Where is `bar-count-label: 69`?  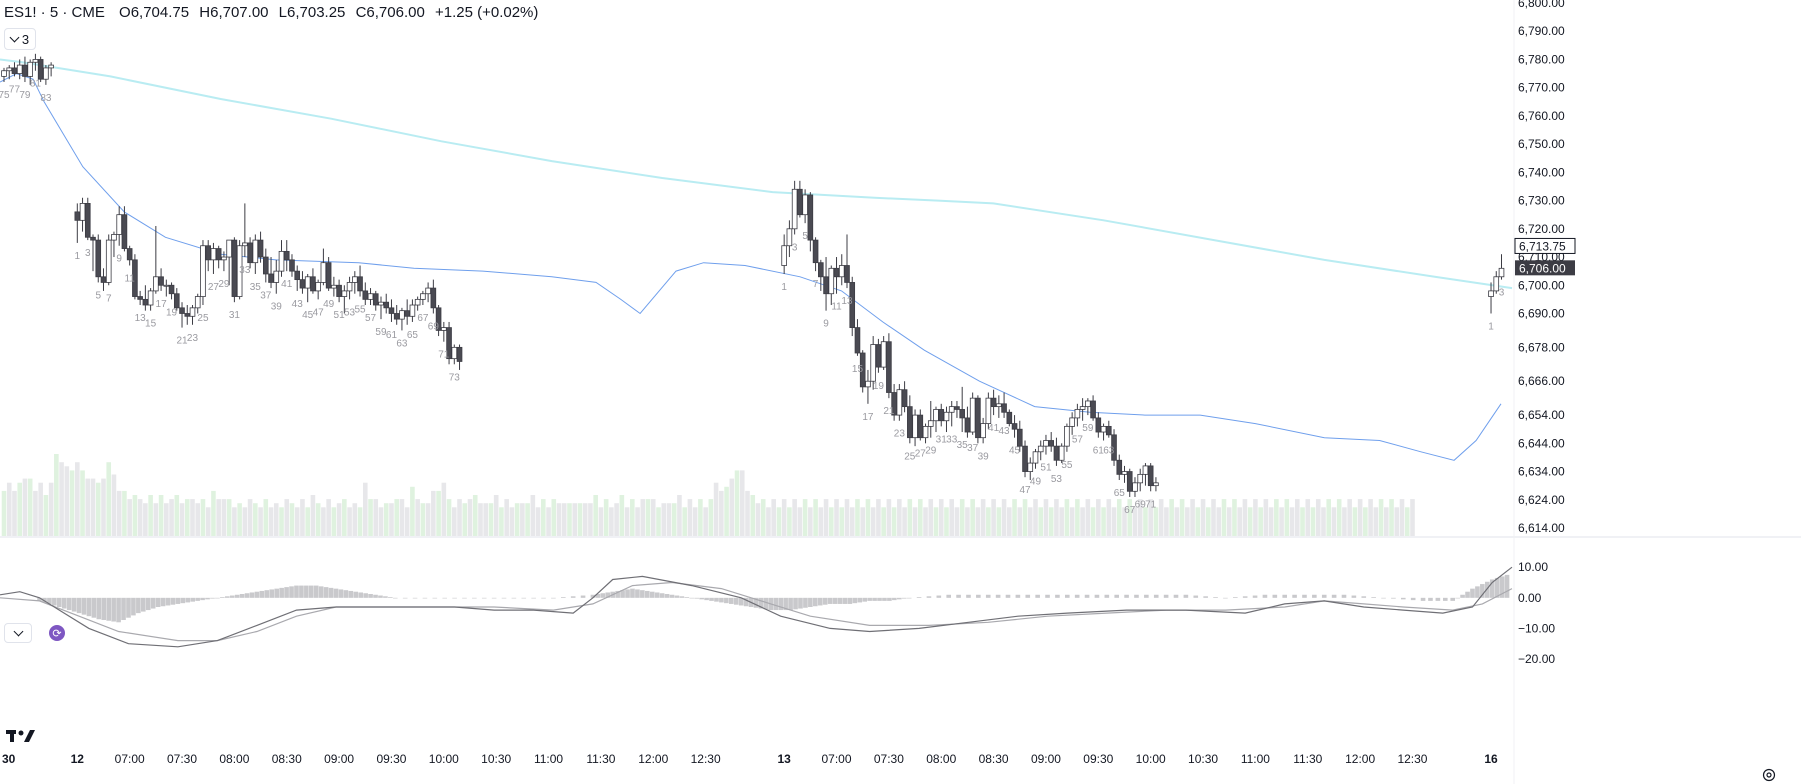
bar-count-label: 69 is located at coordinates (434, 326).